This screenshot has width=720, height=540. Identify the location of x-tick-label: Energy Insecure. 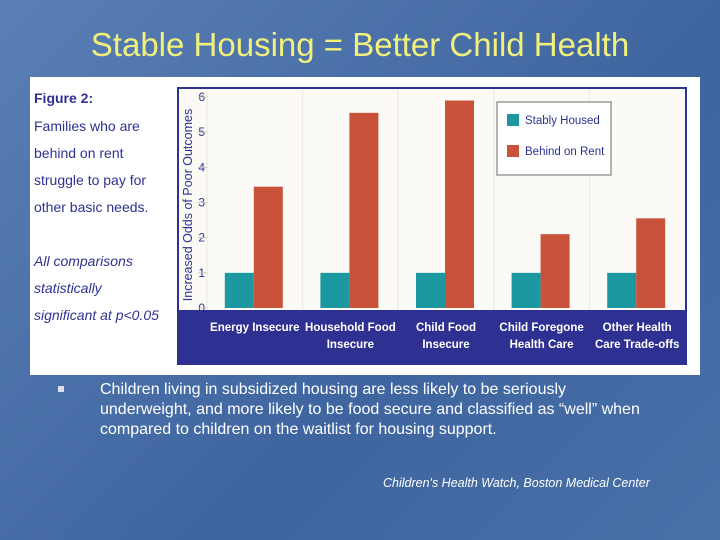
(255, 328).